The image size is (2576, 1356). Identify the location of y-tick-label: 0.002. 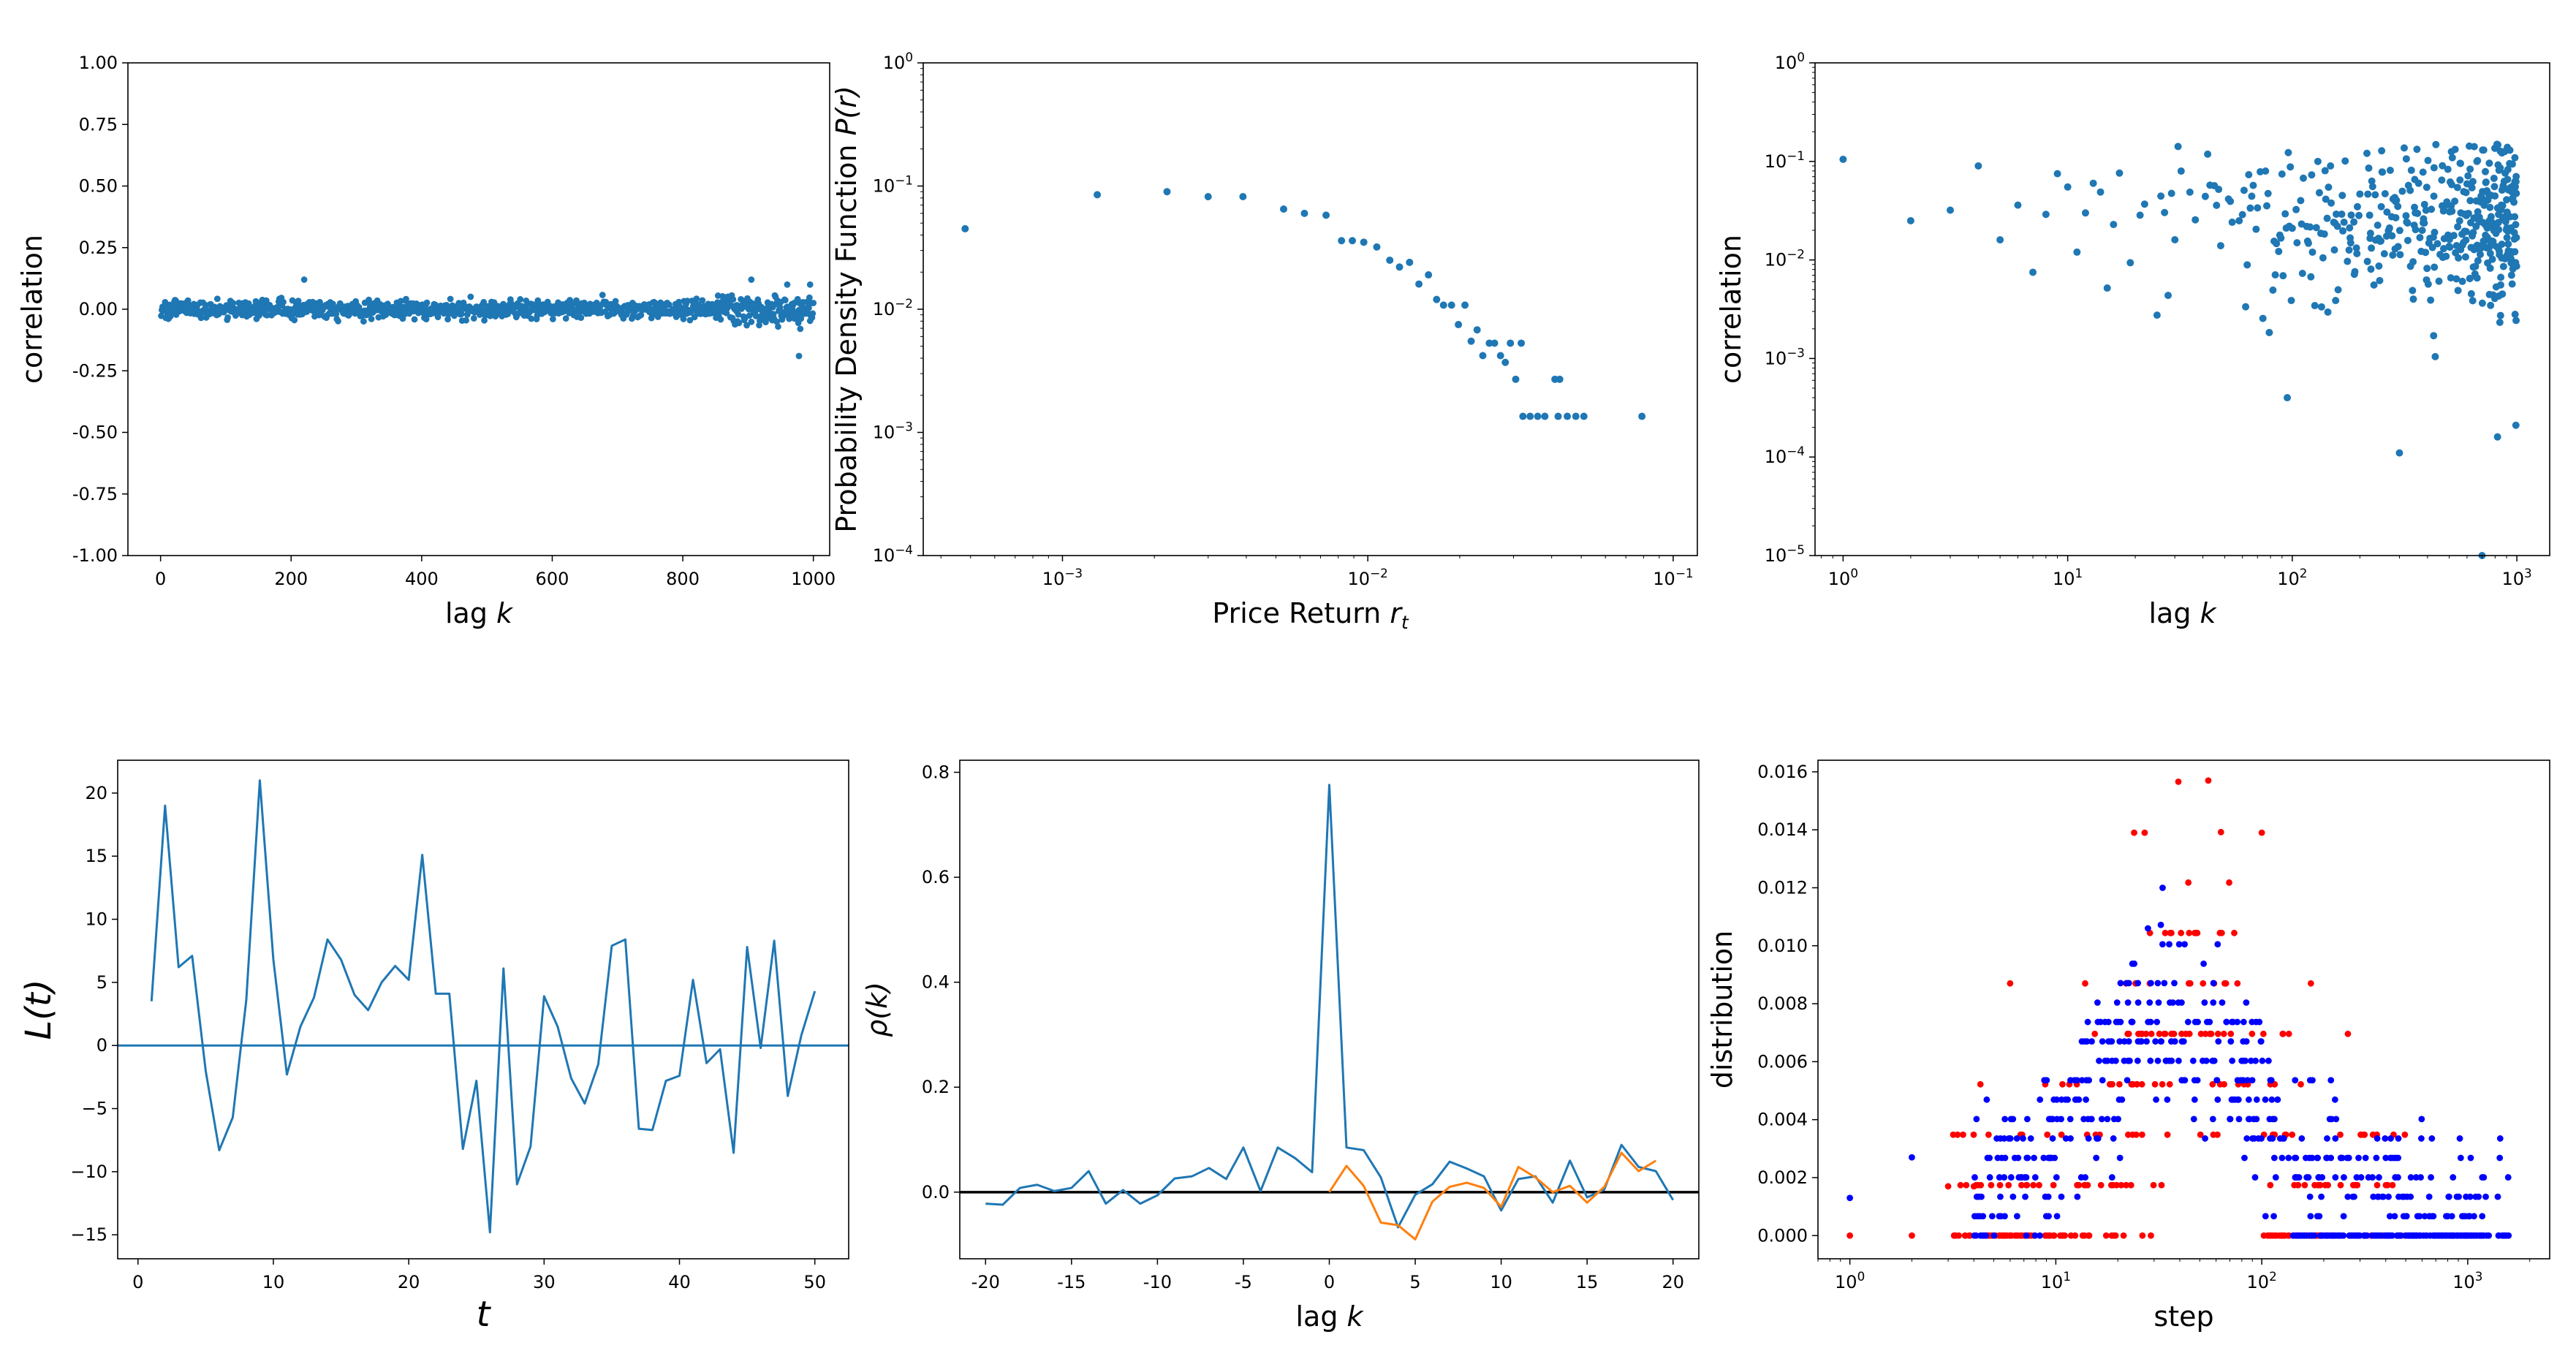
(1782, 1178).